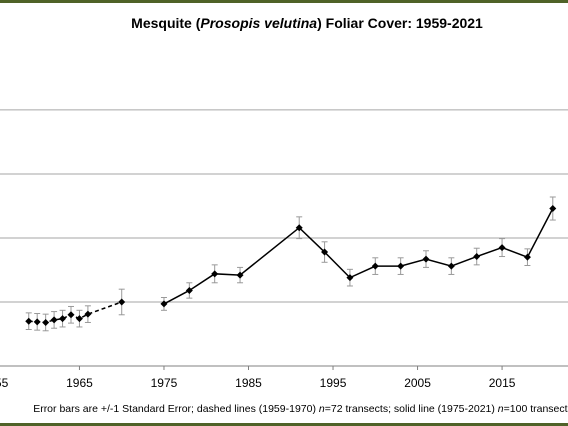 The width and height of the screenshot is (568, 426). Describe the element at coordinates (284, 1) in the screenshot. I see `frame-top` at that location.